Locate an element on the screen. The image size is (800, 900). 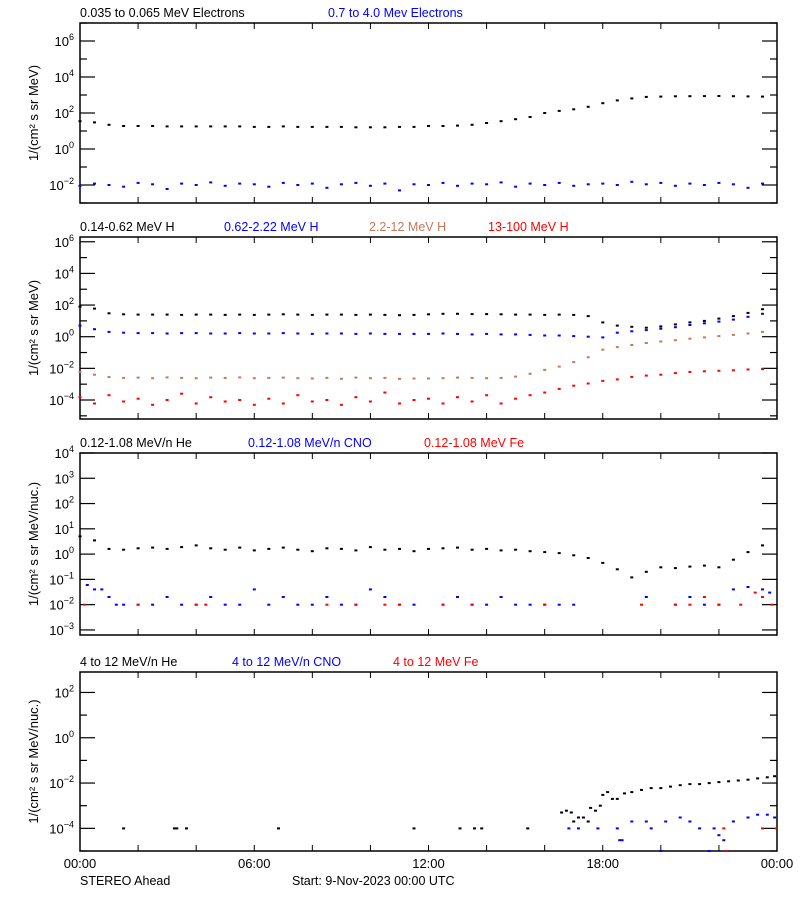
series-0-12-1-08-mev-fe is located at coordinates (428, 598).